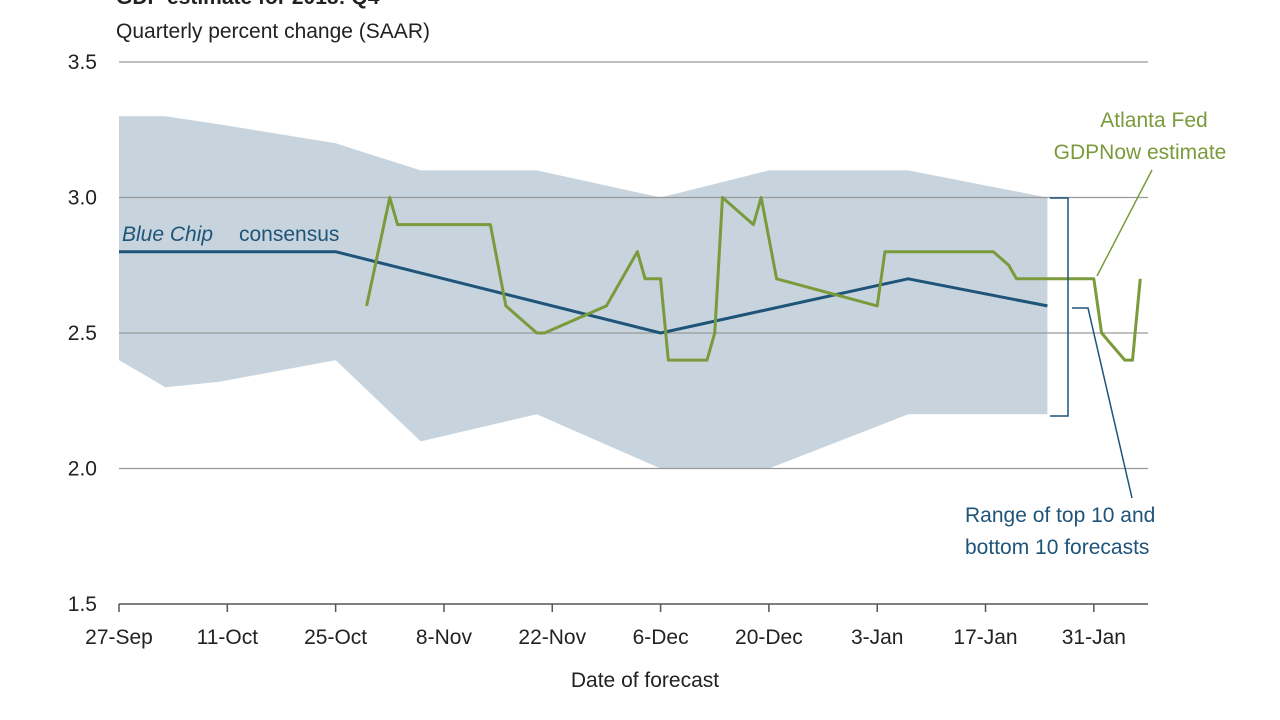 The height and width of the screenshot is (720, 1280). I want to click on annotation: bottom 10 forecasts, so click(1057, 547).